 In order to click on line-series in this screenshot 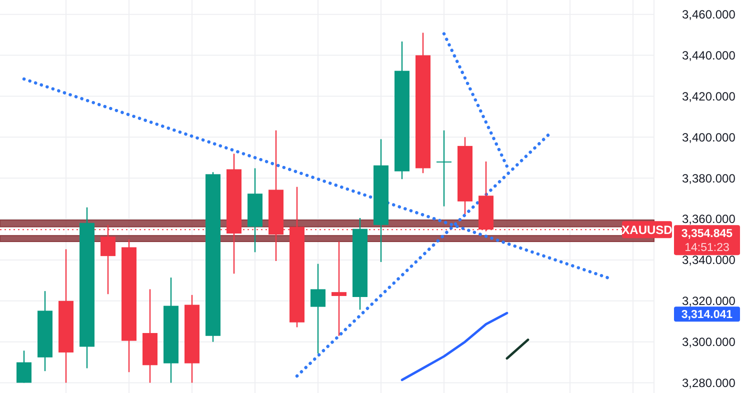, I will do `click(454, 347)`.